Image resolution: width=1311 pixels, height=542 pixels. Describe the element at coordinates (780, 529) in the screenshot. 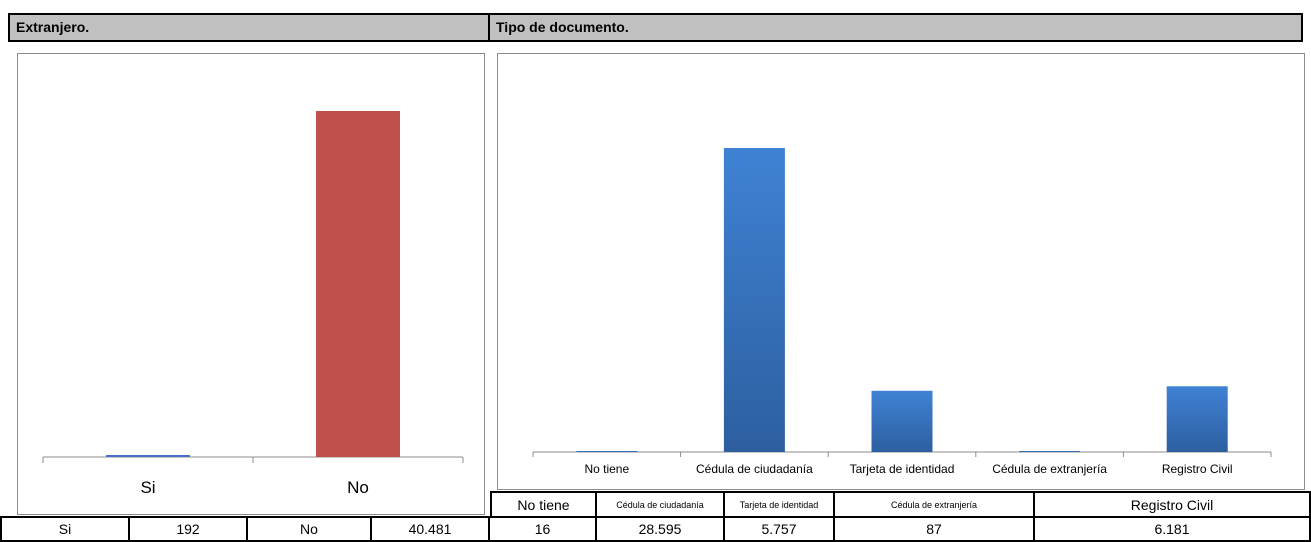

I see `table-cell: 5.757` at that location.